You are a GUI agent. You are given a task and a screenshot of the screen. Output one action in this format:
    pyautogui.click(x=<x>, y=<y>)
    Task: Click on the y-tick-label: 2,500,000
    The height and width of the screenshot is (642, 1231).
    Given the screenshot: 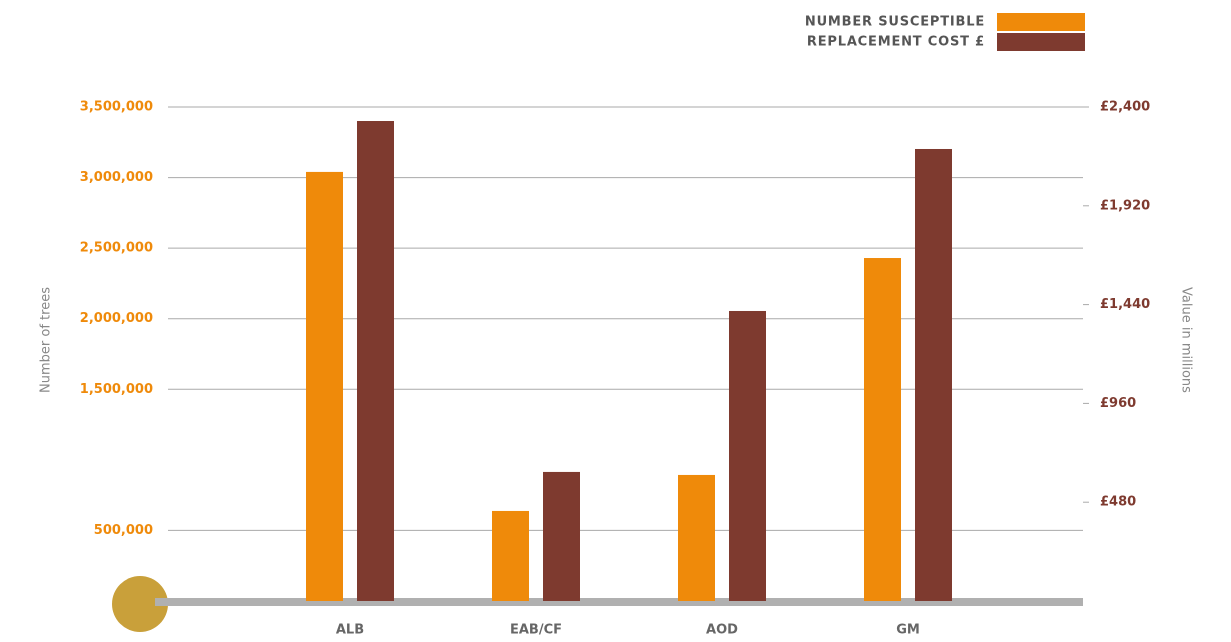 What is the action you would take?
    pyautogui.click(x=116, y=248)
    